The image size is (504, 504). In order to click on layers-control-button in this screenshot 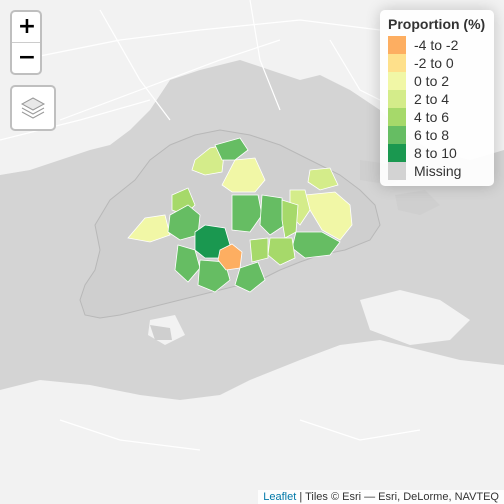, I will do `click(33, 108)`.